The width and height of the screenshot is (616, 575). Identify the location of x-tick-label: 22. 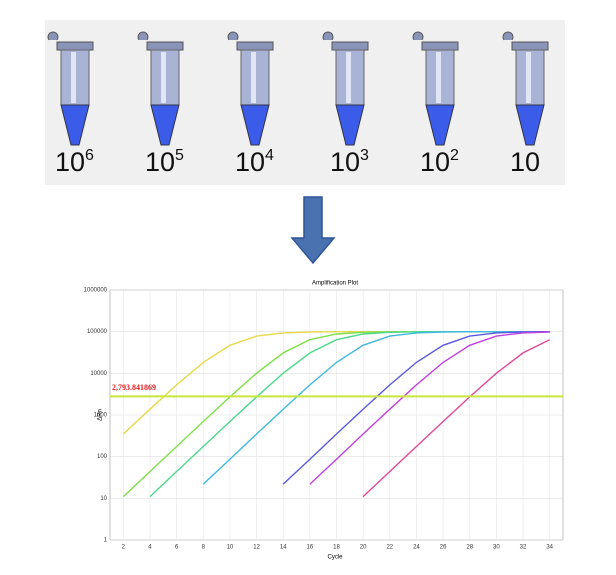
(389, 548).